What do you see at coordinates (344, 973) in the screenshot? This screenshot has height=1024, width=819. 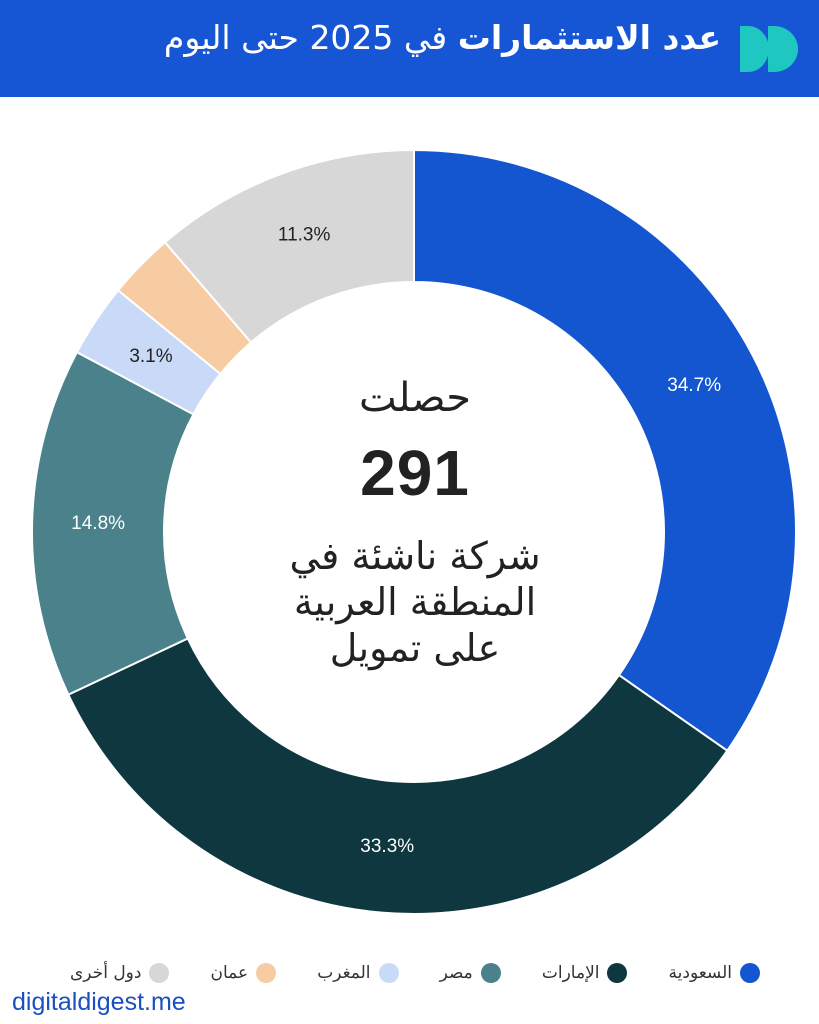 I see `legend-label: المغرب` at bounding box center [344, 973].